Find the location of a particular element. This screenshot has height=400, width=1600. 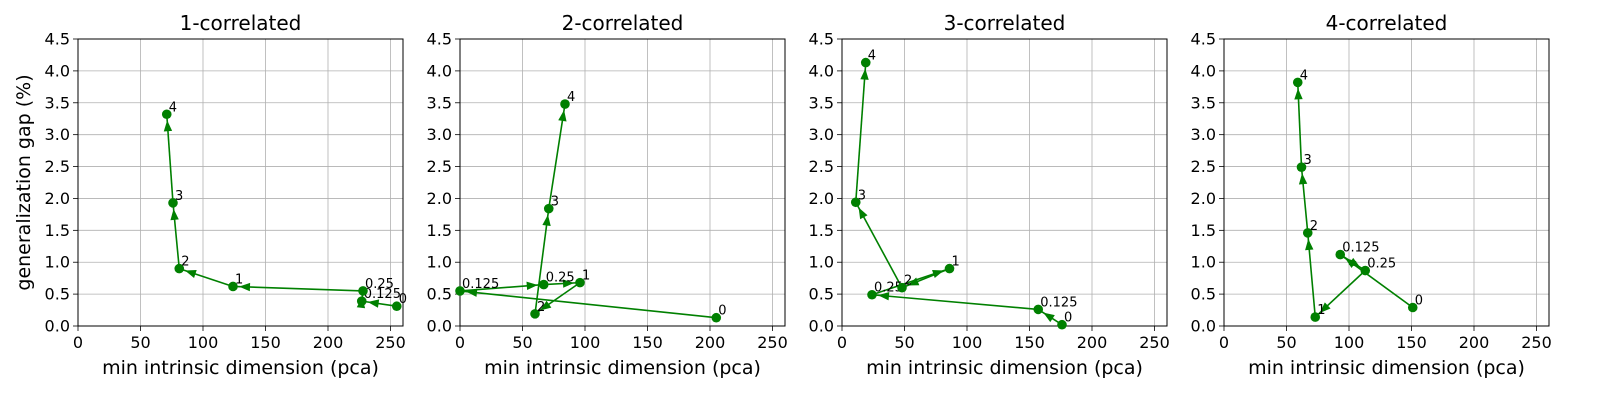

chart-title: 1-correlated is located at coordinates (241, 23).